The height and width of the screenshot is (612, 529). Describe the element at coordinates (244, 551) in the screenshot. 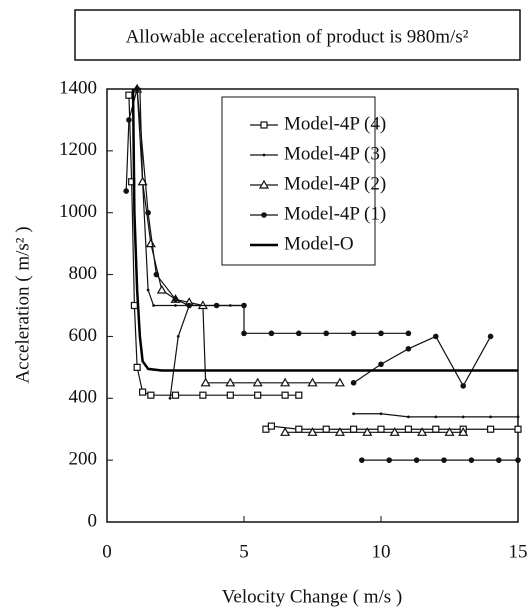

I see `x-tick-label: 5` at that location.